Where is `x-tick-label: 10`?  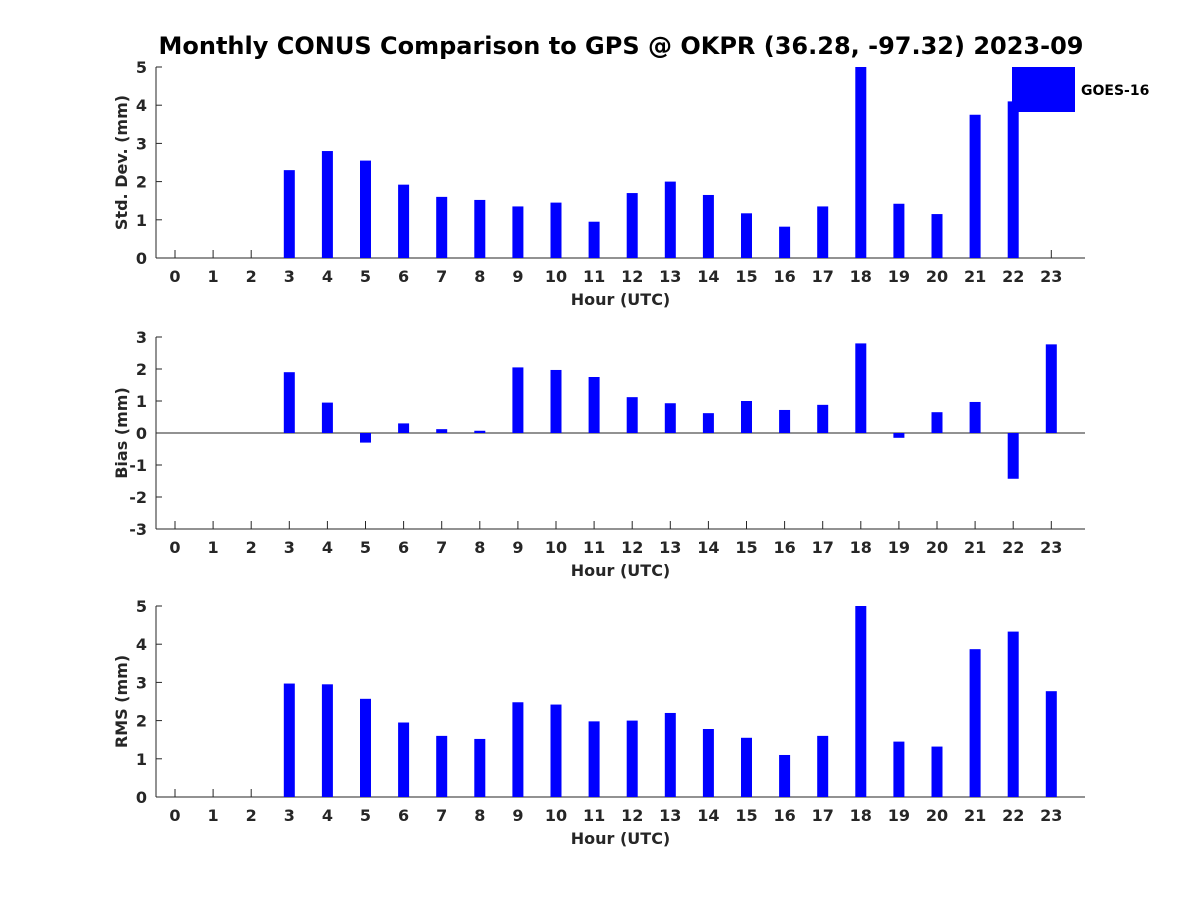
x-tick-label: 10 is located at coordinates (556, 815).